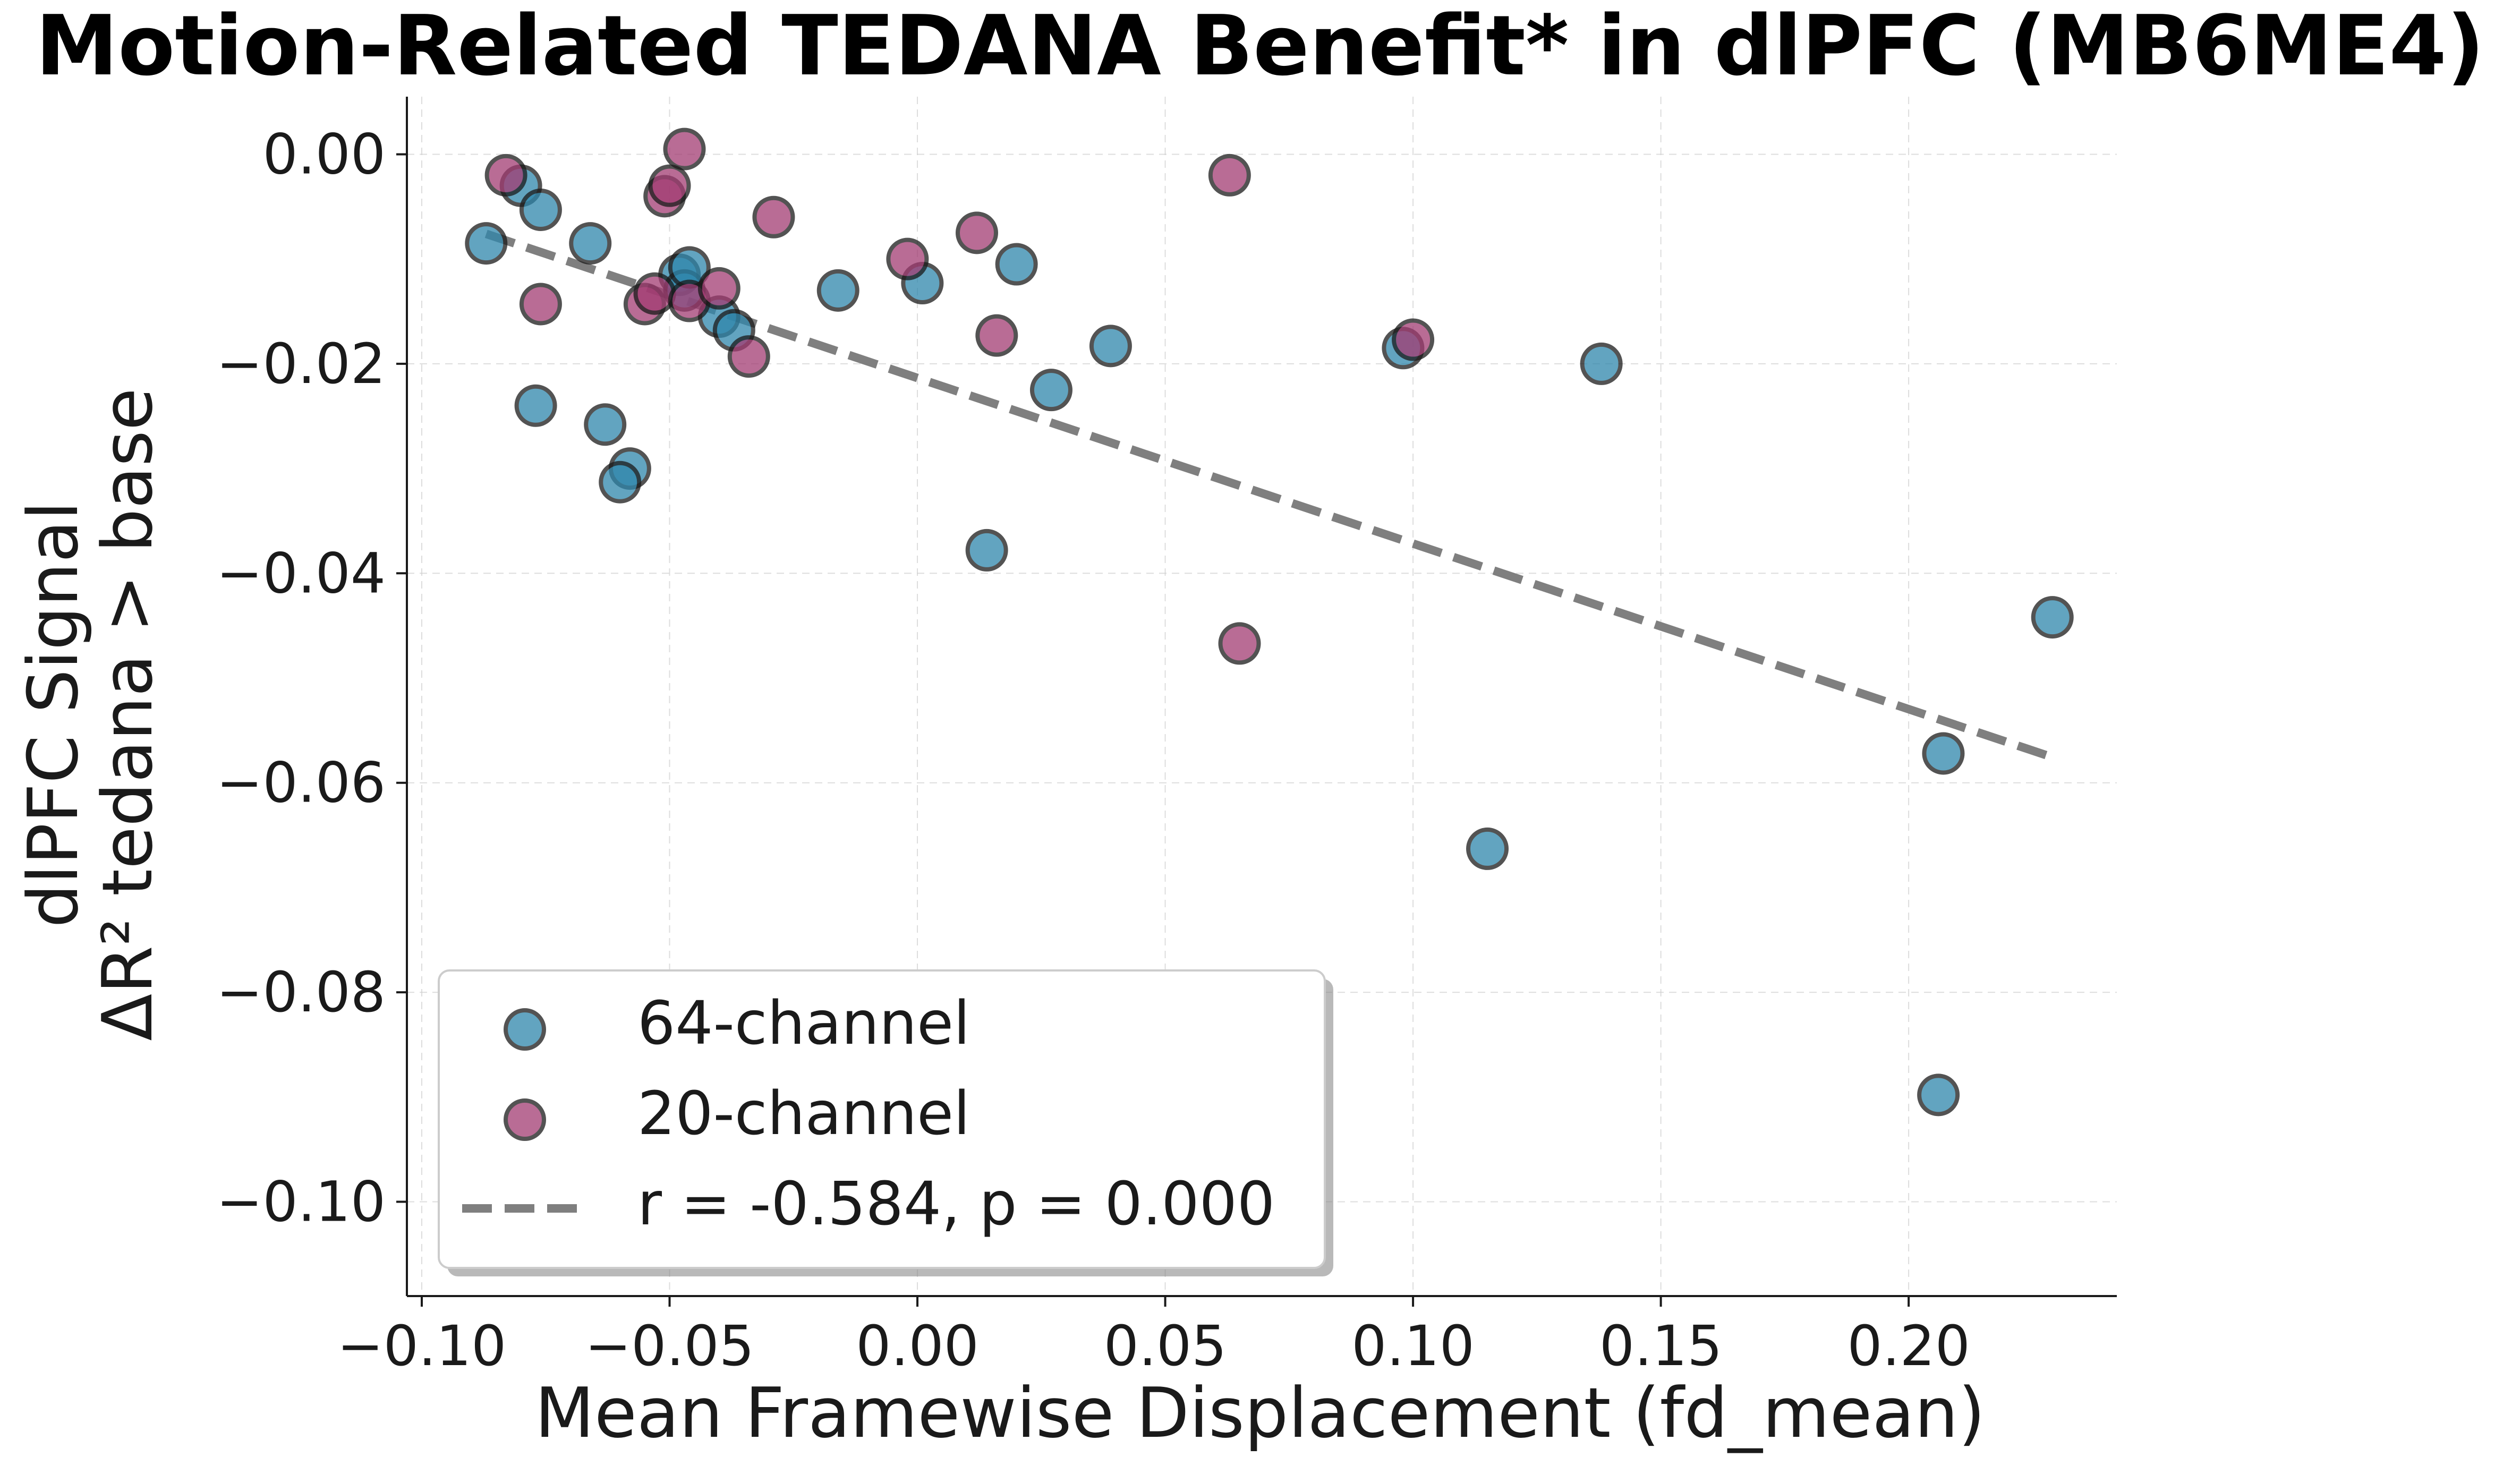  What do you see at coordinates (127, 714) in the screenshot?
I see `y-axis-label-line2: ΔR² tedana > base` at bounding box center [127, 714].